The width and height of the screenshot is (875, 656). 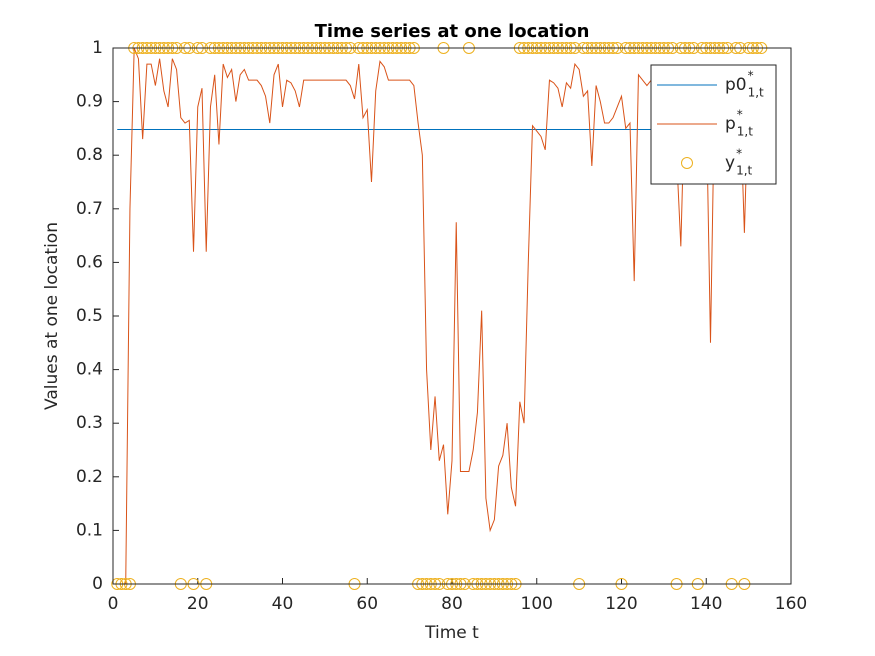 I want to click on chart-title: Time series at one location, so click(x=452, y=31).